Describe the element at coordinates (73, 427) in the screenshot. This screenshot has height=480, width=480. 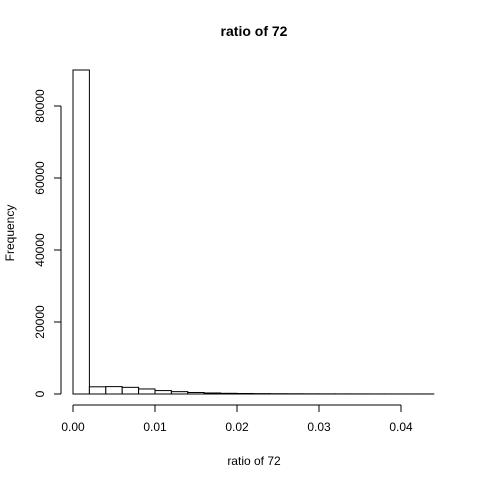
I see `x-tick-label-0: 0.00` at that location.